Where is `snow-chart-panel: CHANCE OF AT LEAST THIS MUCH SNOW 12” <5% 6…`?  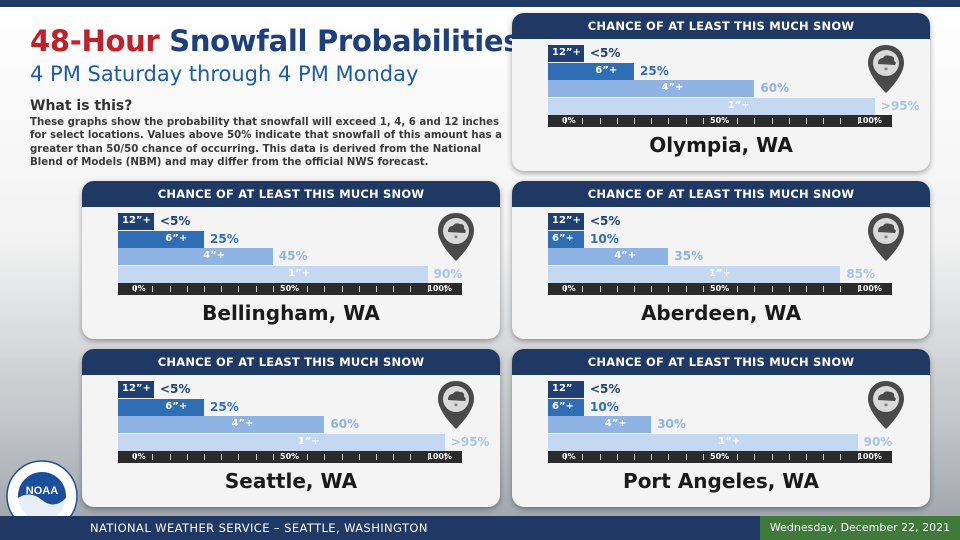 snow-chart-panel: CHANCE OF AT LEAST THIS MUCH SNOW 12” <5% 6… is located at coordinates (721, 428).